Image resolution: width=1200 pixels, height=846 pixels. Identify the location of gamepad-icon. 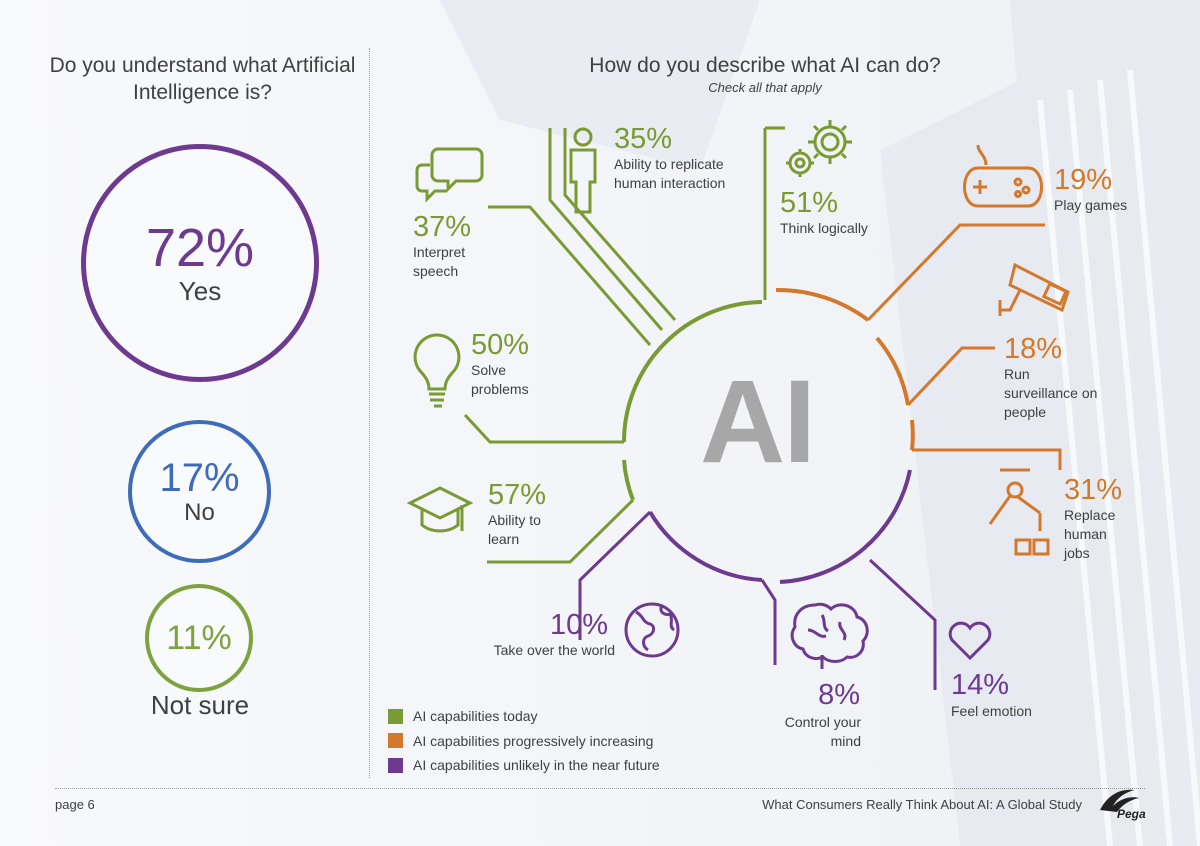
(1003, 176).